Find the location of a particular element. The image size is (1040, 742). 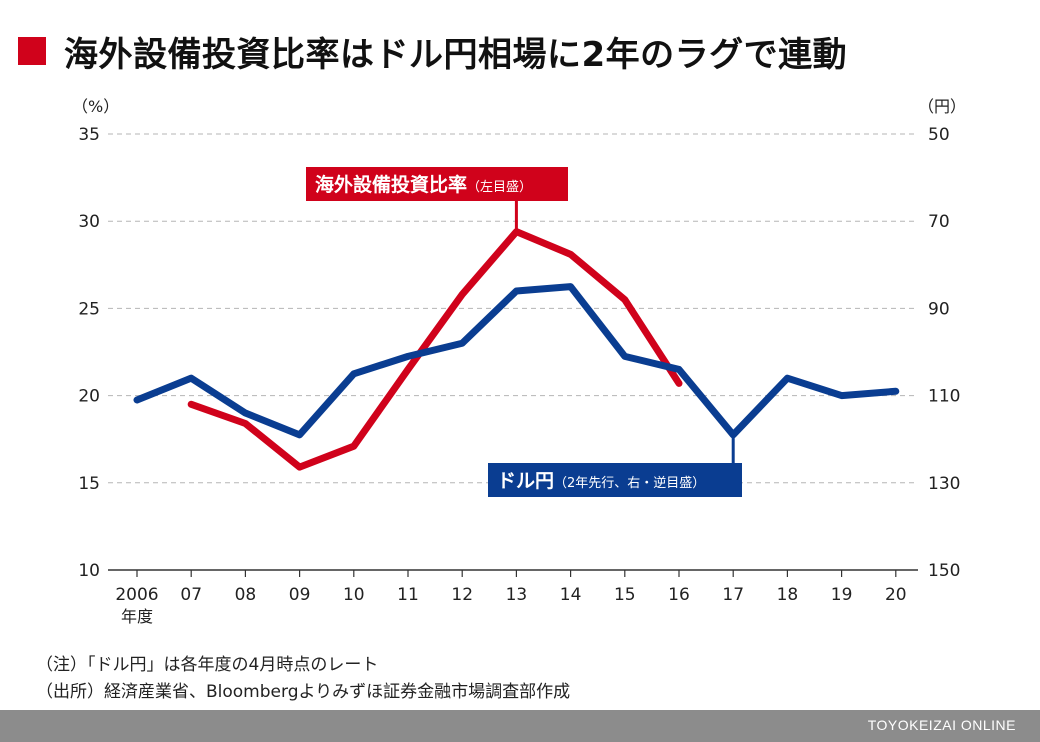

left-tick-label: 25 is located at coordinates (89, 309).